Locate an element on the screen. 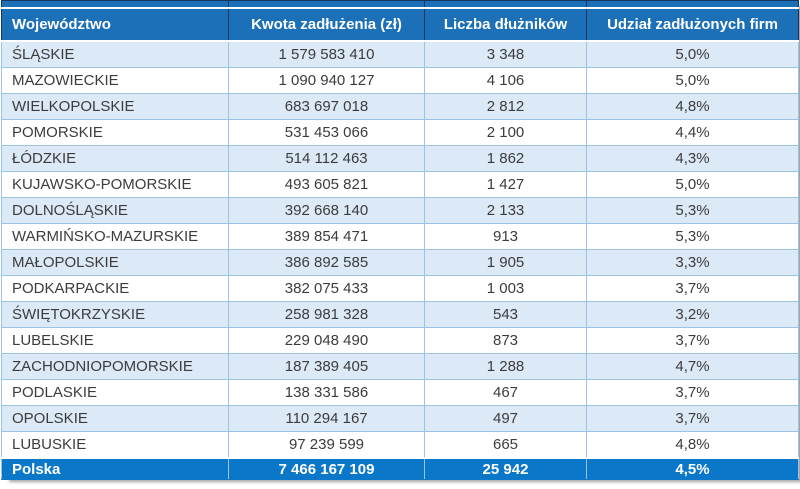  cell-debtors: 873 is located at coordinates (505, 340).